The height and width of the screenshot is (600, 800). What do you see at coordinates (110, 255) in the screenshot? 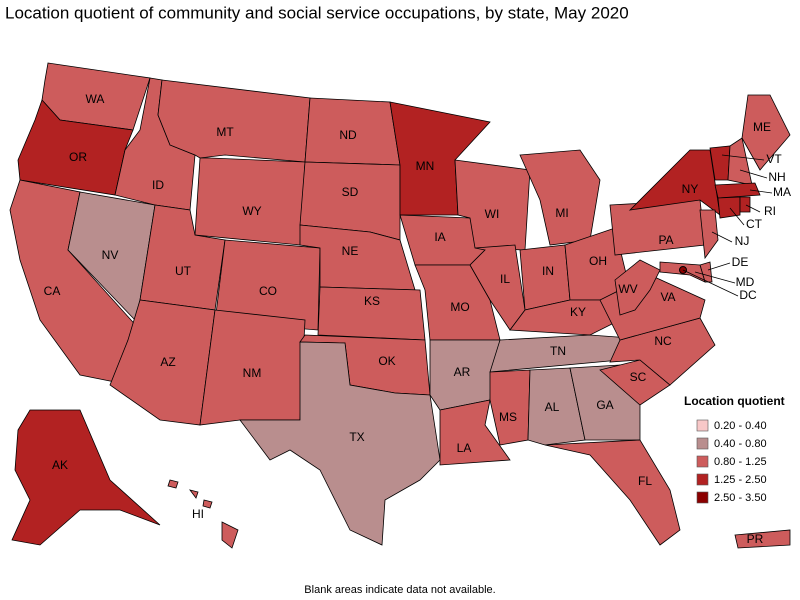
I see `state-label: NV` at bounding box center [110, 255].